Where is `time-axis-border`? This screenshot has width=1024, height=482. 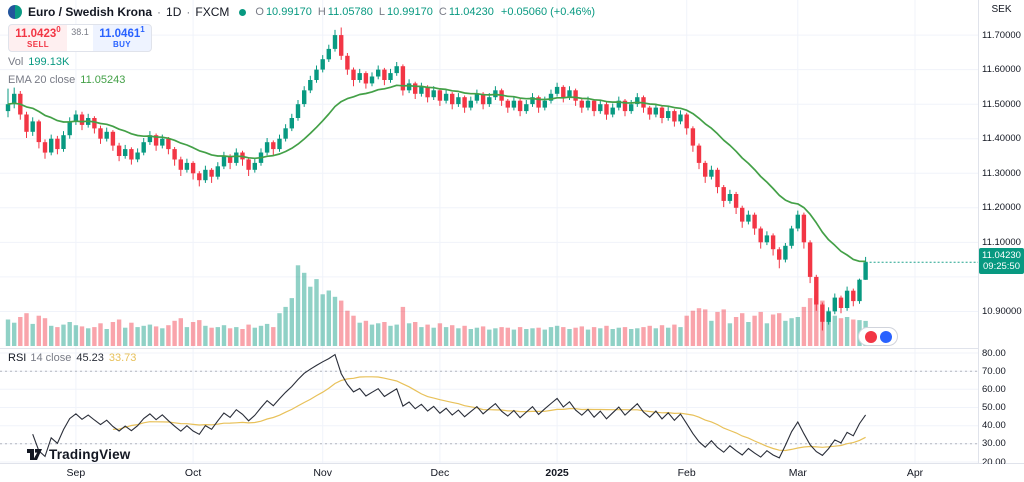 time-axis-border is located at coordinates (512, 463).